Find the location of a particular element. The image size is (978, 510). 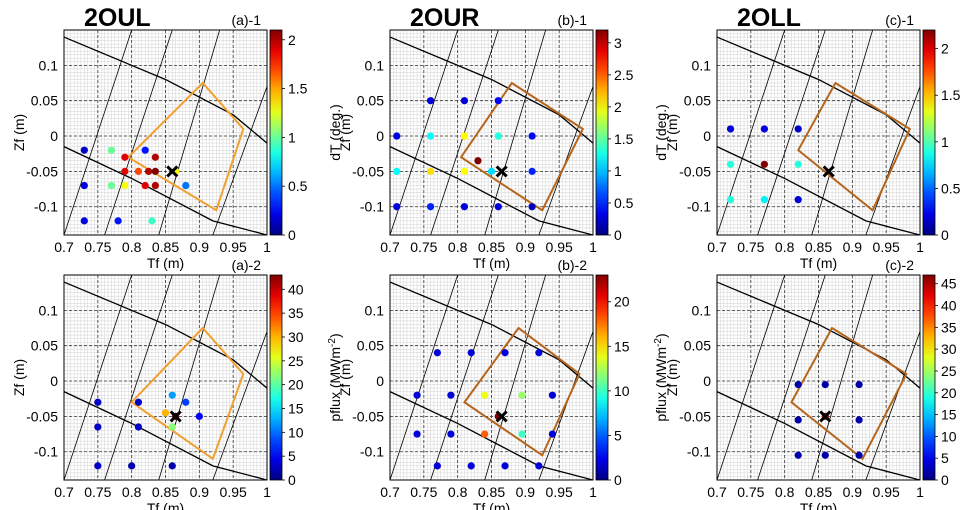

y-tick-label: 0 is located at coordinates (54, 136).